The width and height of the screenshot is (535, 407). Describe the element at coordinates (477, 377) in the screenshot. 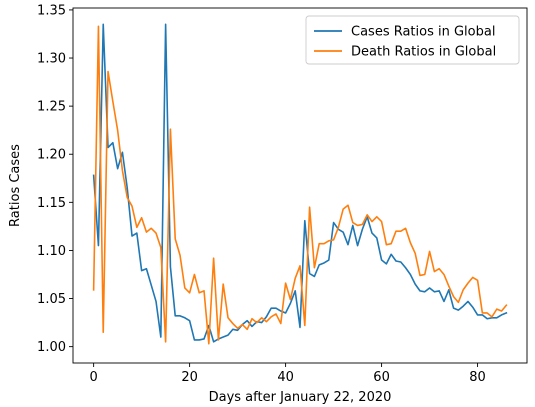

I see `x-tick-label: 80` at that location.